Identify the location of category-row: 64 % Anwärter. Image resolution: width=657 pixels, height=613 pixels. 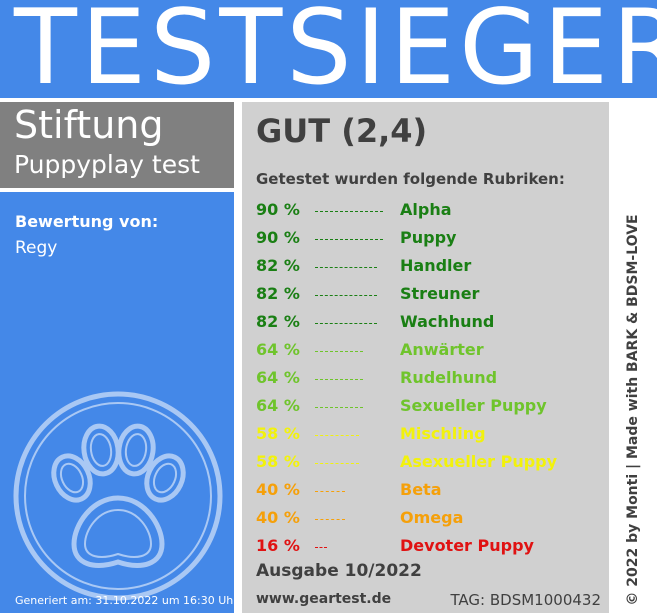
(425, 352).